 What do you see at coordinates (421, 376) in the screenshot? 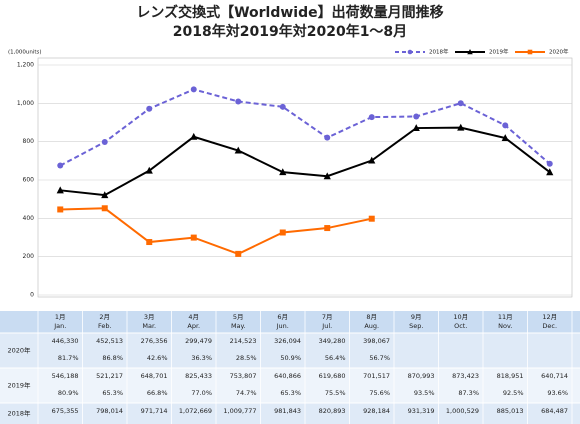
I see `table-value: 870,993` at bounding box center [421, 376].